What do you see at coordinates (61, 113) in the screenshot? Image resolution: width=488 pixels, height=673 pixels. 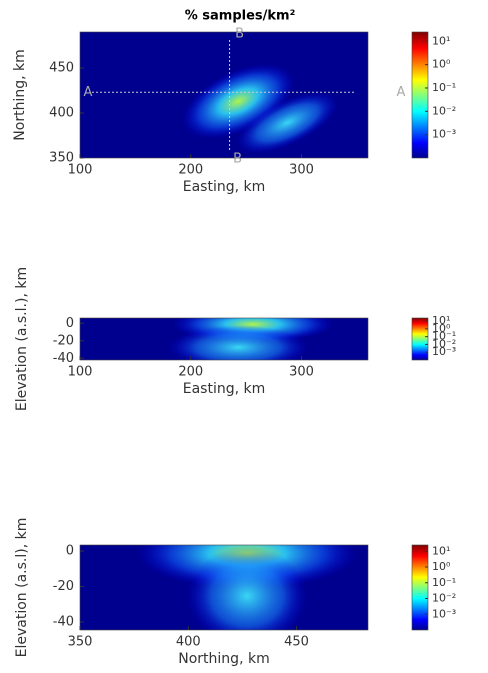 I see `y-tick-label: 400` at bounding box center [61, 113].